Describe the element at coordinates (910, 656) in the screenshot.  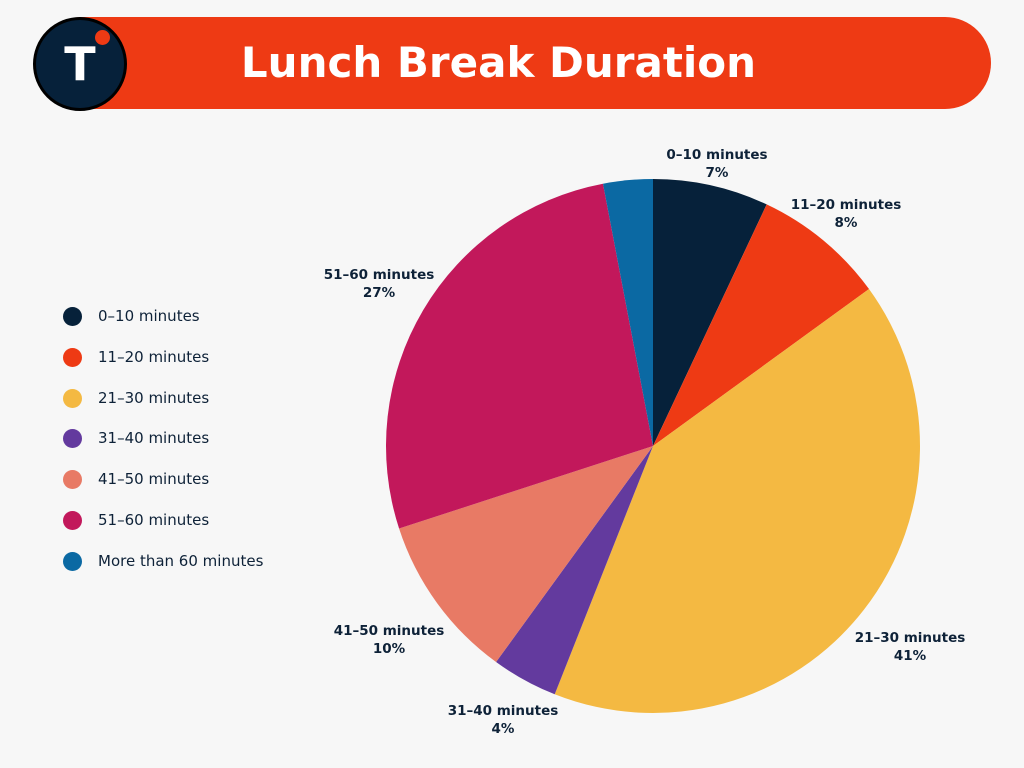
I see `slice-label-value: 41%` at that location.